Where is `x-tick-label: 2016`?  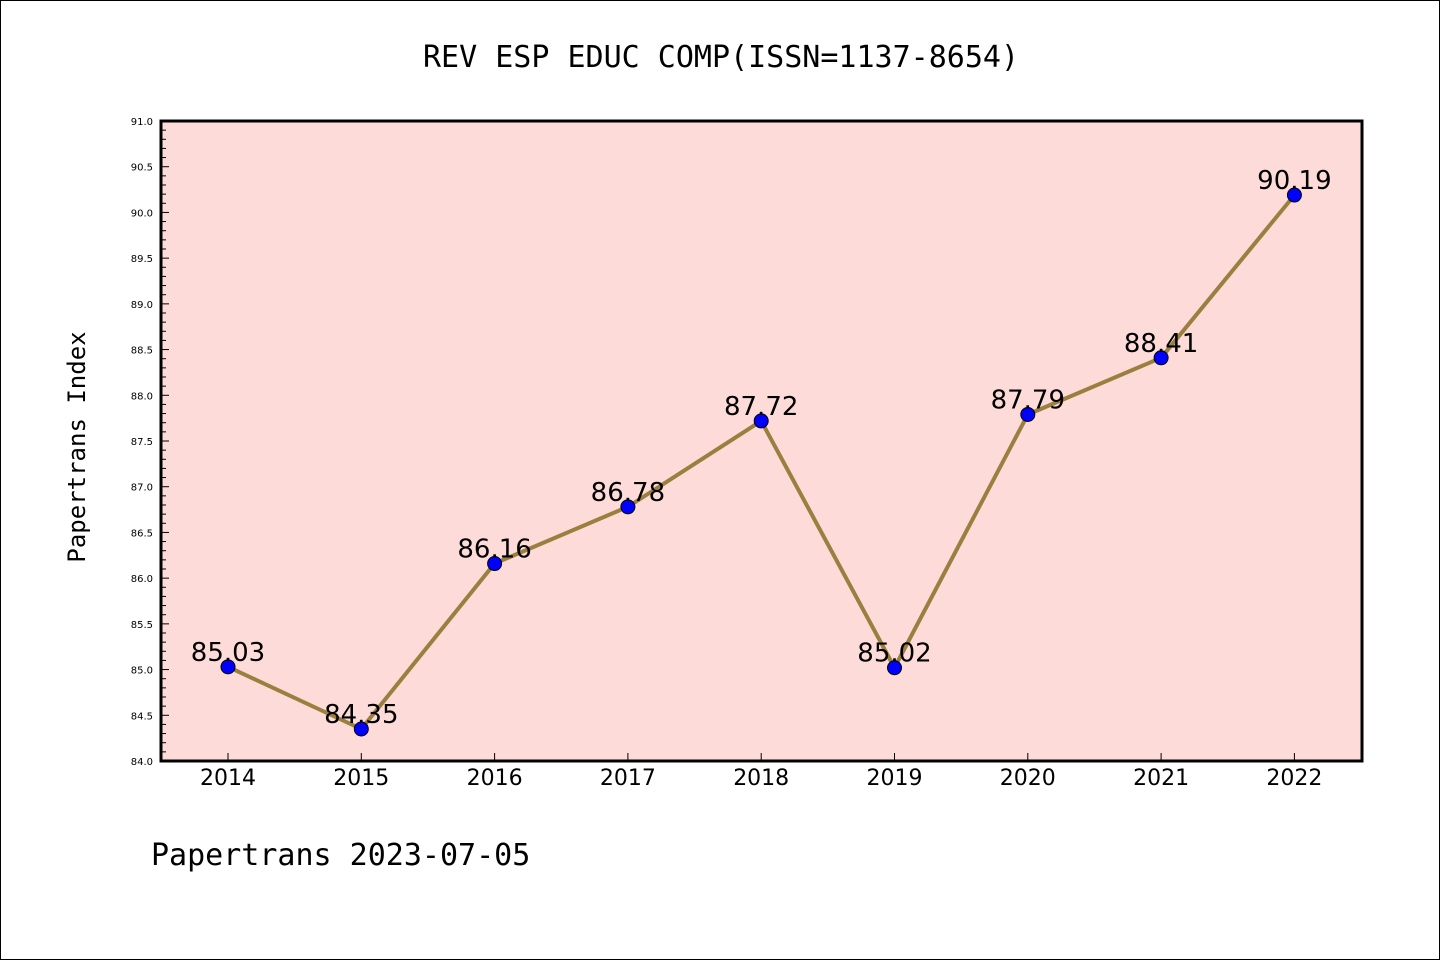
x-tick-label: 2016 is located at coordinates (495, 778).